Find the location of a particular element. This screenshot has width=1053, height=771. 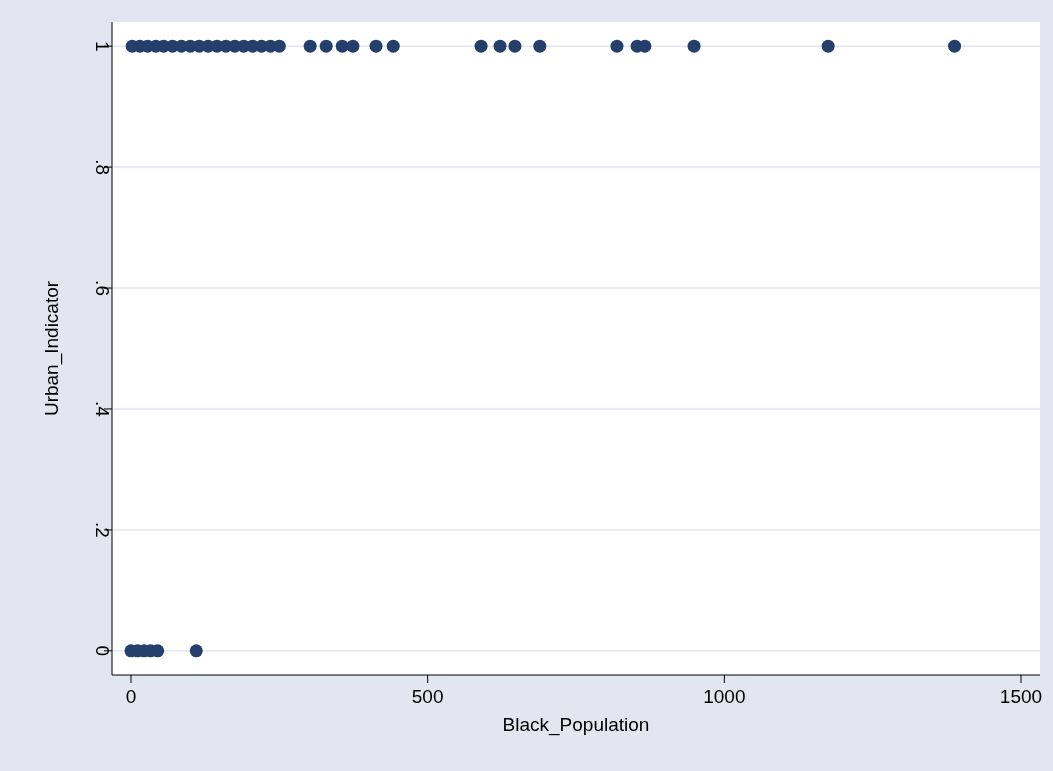

y-tick-label: 1 is located at coordinates (102, 46).